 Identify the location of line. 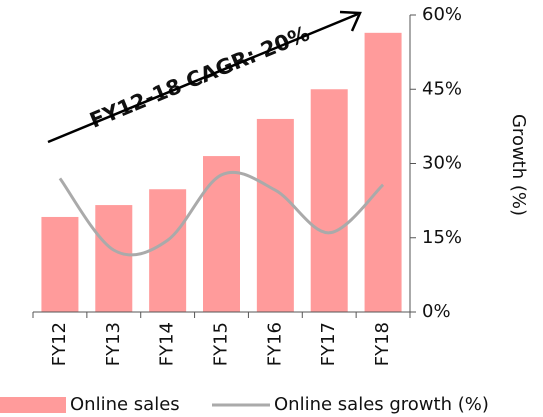
(221, 213).